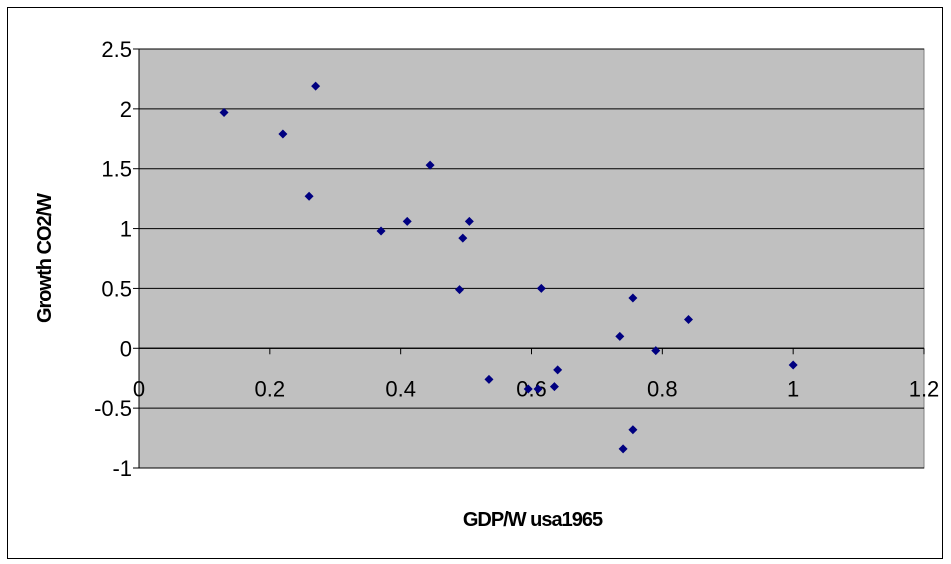  What do you see at coordinates (45, 258) in the screenshot?
I see `y-axis-title: Growth CO2/W` at bounding box center [45, 258].